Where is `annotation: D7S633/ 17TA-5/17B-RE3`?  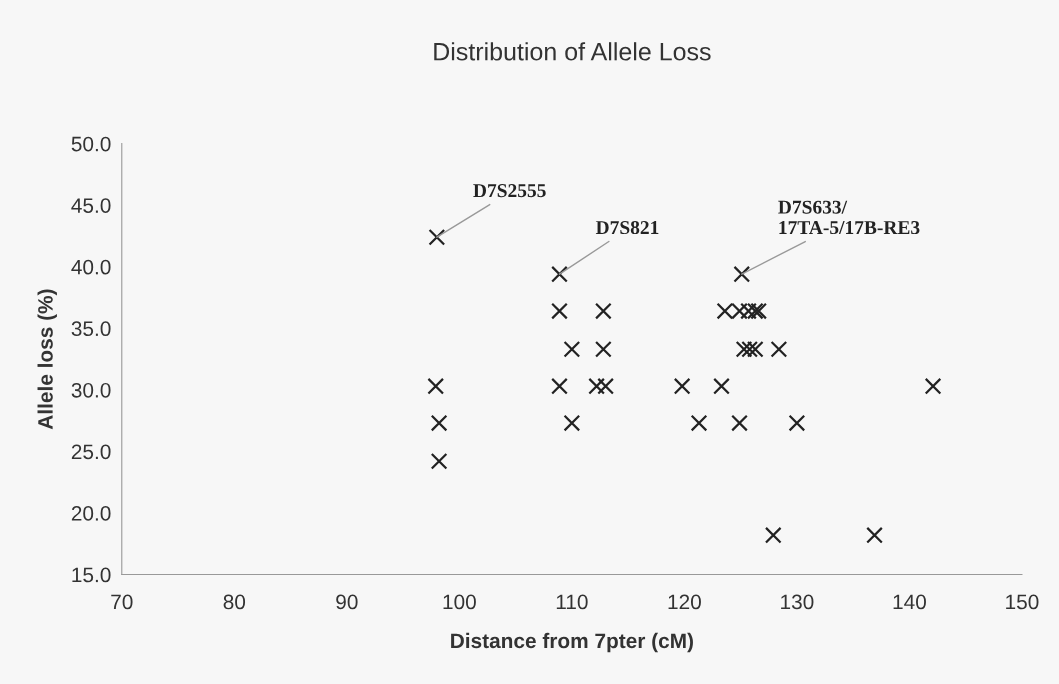
annotation: D7S633/ 17TA-5/17B-RE3 is located at coordinates (849, 217).